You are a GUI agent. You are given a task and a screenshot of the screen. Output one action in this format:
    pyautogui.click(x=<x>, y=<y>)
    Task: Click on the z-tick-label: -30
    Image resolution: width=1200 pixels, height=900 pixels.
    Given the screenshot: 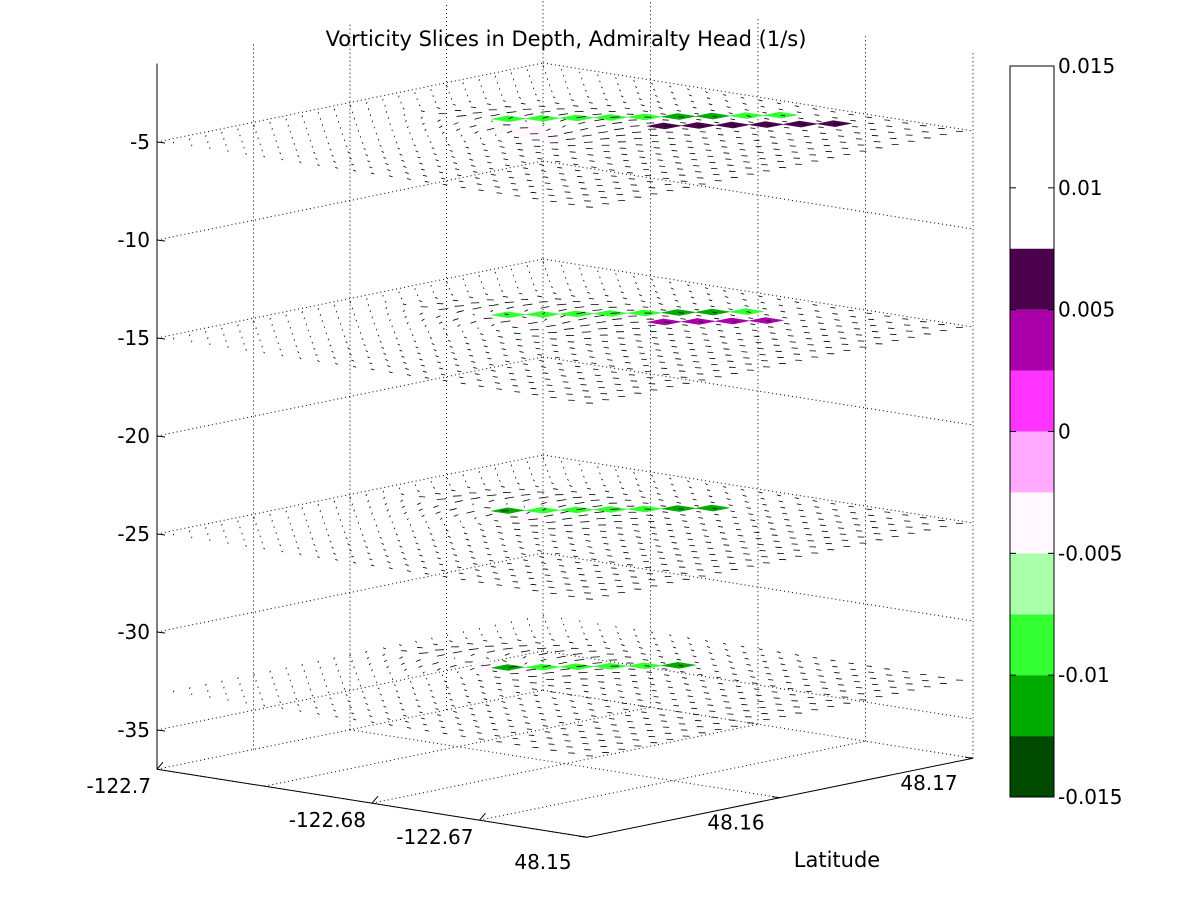 What is the action you would take?
    pyautogui.click(x=133, y=632)
    